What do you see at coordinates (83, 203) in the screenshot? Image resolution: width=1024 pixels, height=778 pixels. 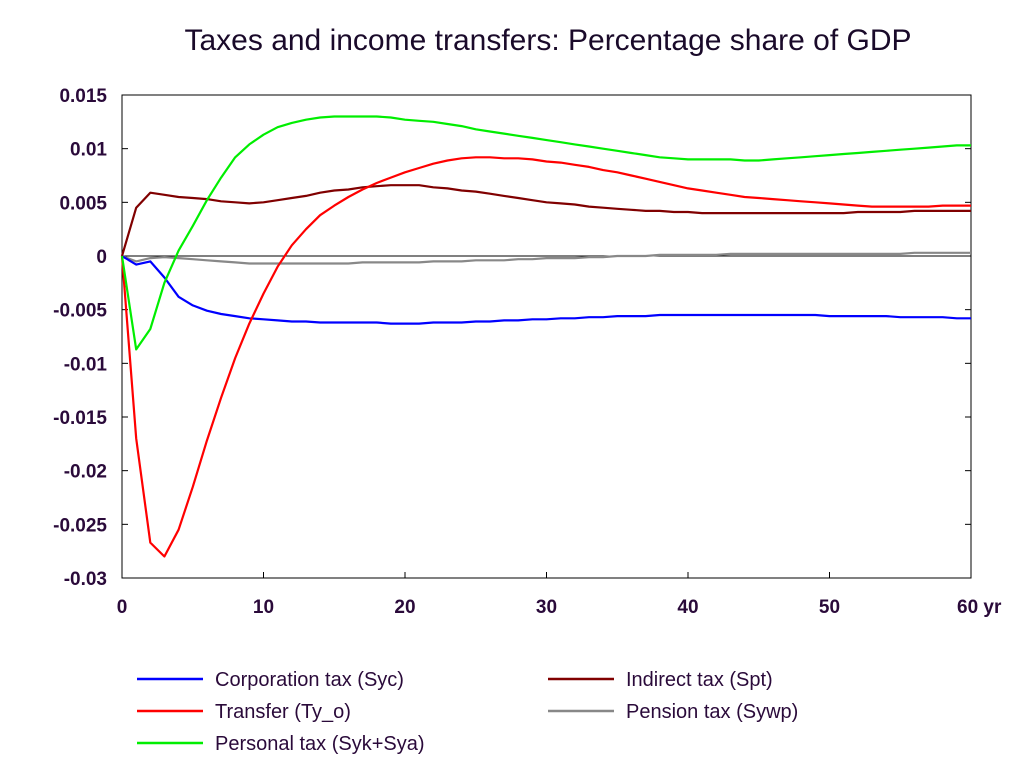 I see `y-tick-label: 0.005` at bounding box center [83, 203].